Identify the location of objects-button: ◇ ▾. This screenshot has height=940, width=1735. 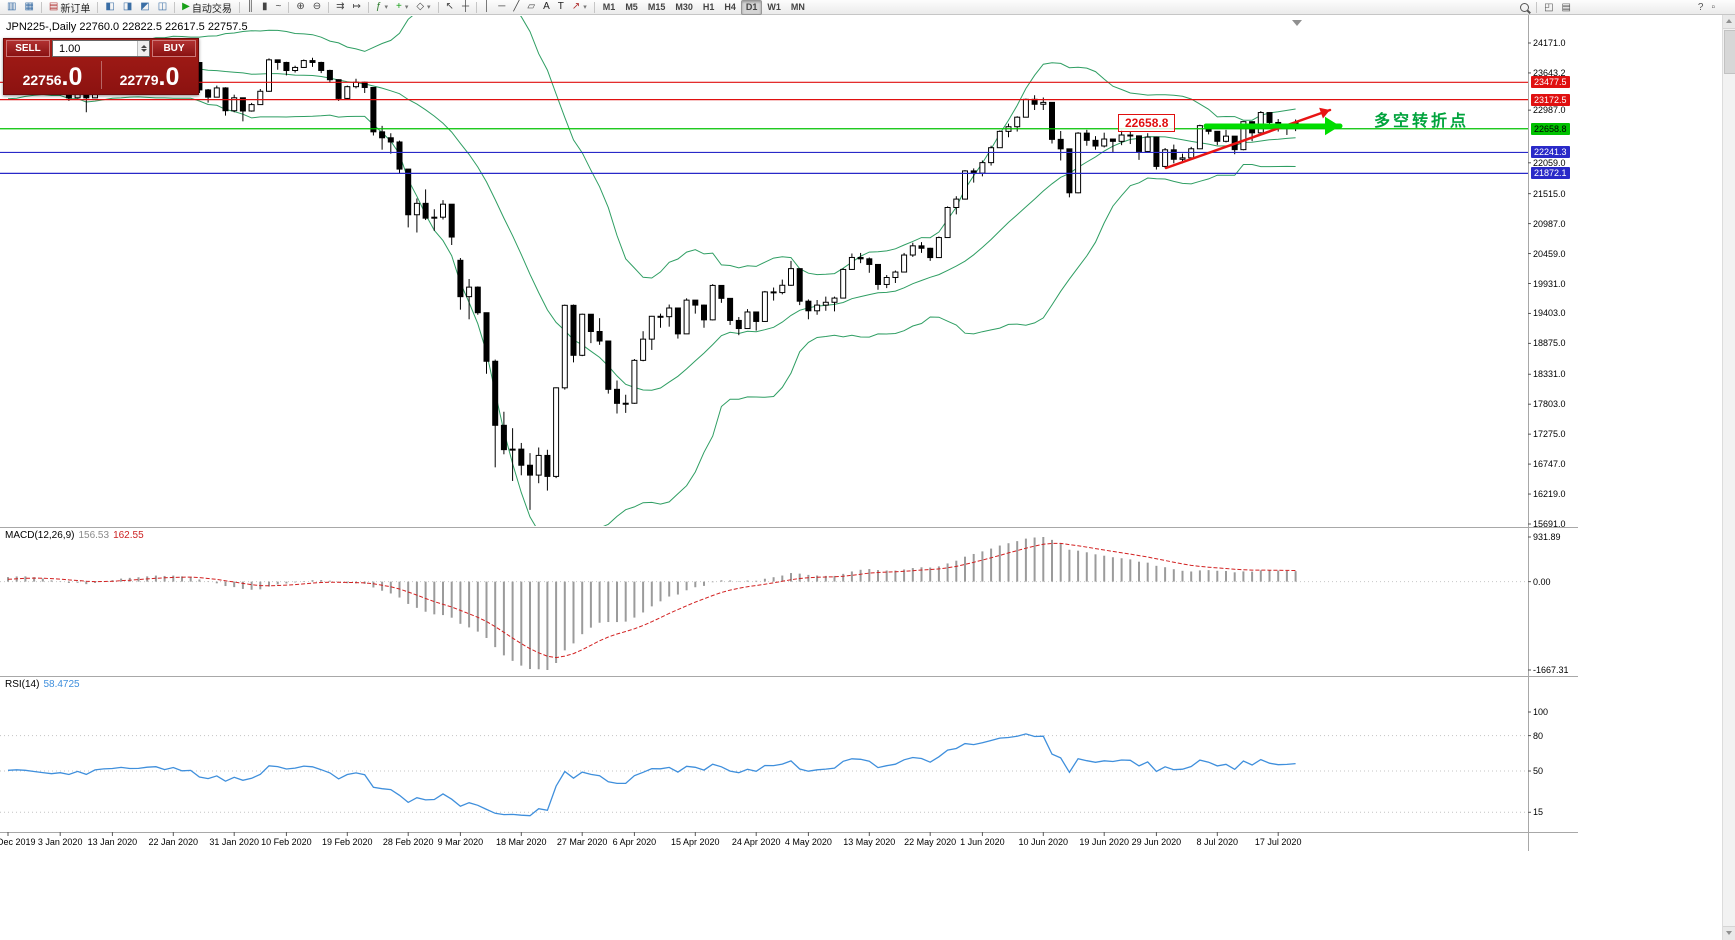
(423, 7).